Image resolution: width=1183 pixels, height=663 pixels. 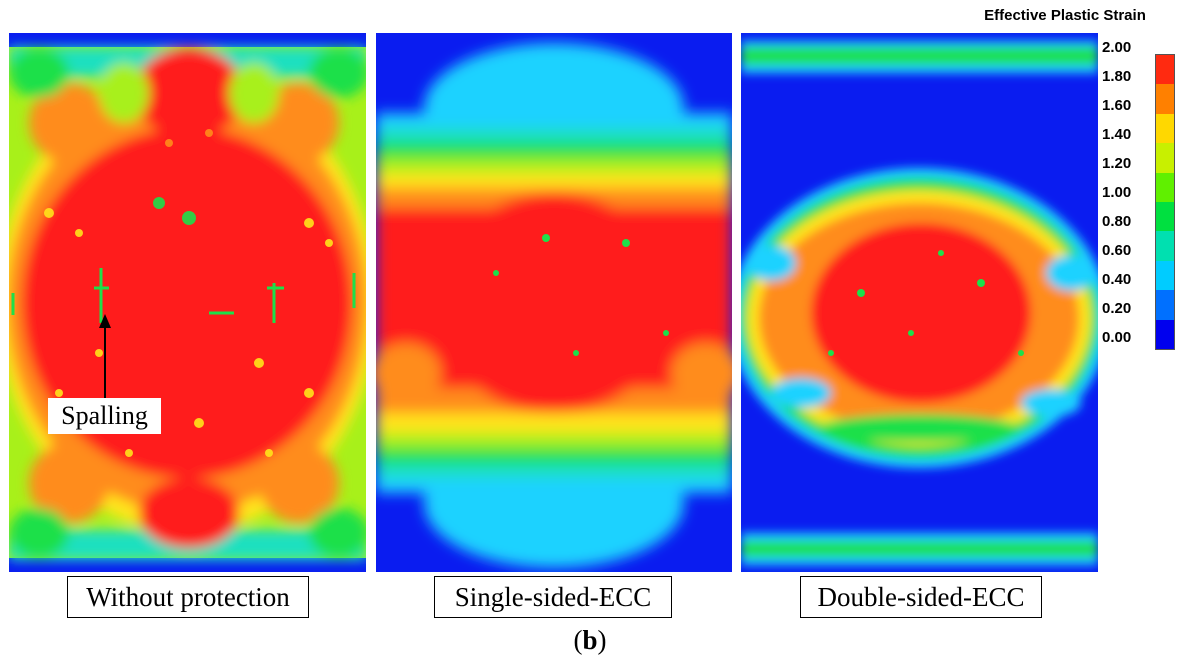 I want to click on legend-tick: 2.00, so click(x=1117, y=47).